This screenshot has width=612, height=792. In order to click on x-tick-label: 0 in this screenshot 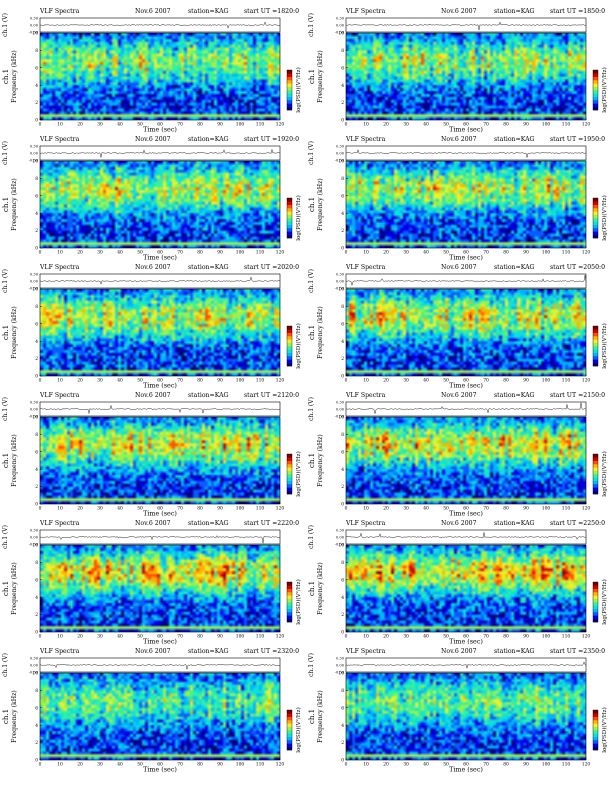, I will do `click(346, 253)`.